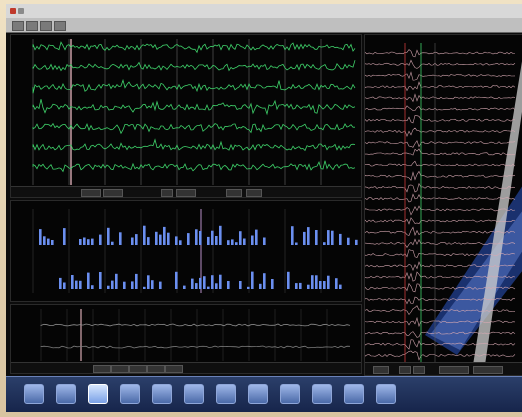  I want to click on bar-traces, so click(195, 251).